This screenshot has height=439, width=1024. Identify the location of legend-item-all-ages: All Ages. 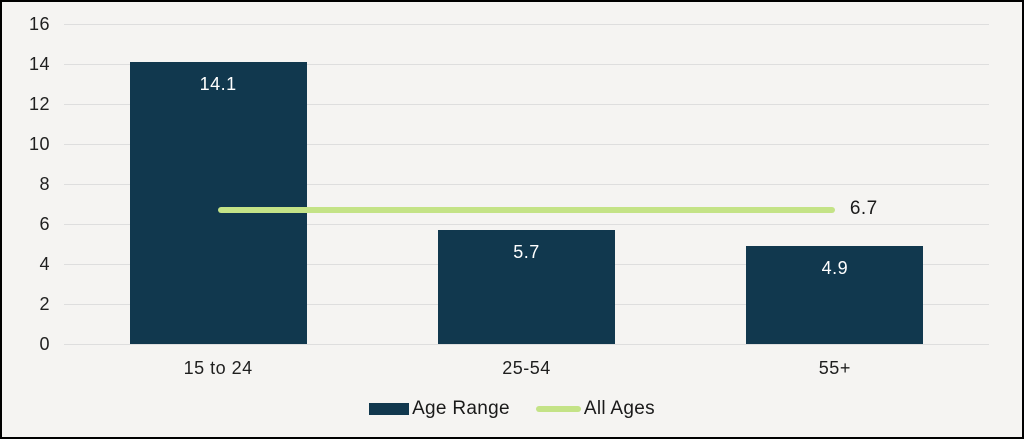
(595, 409).